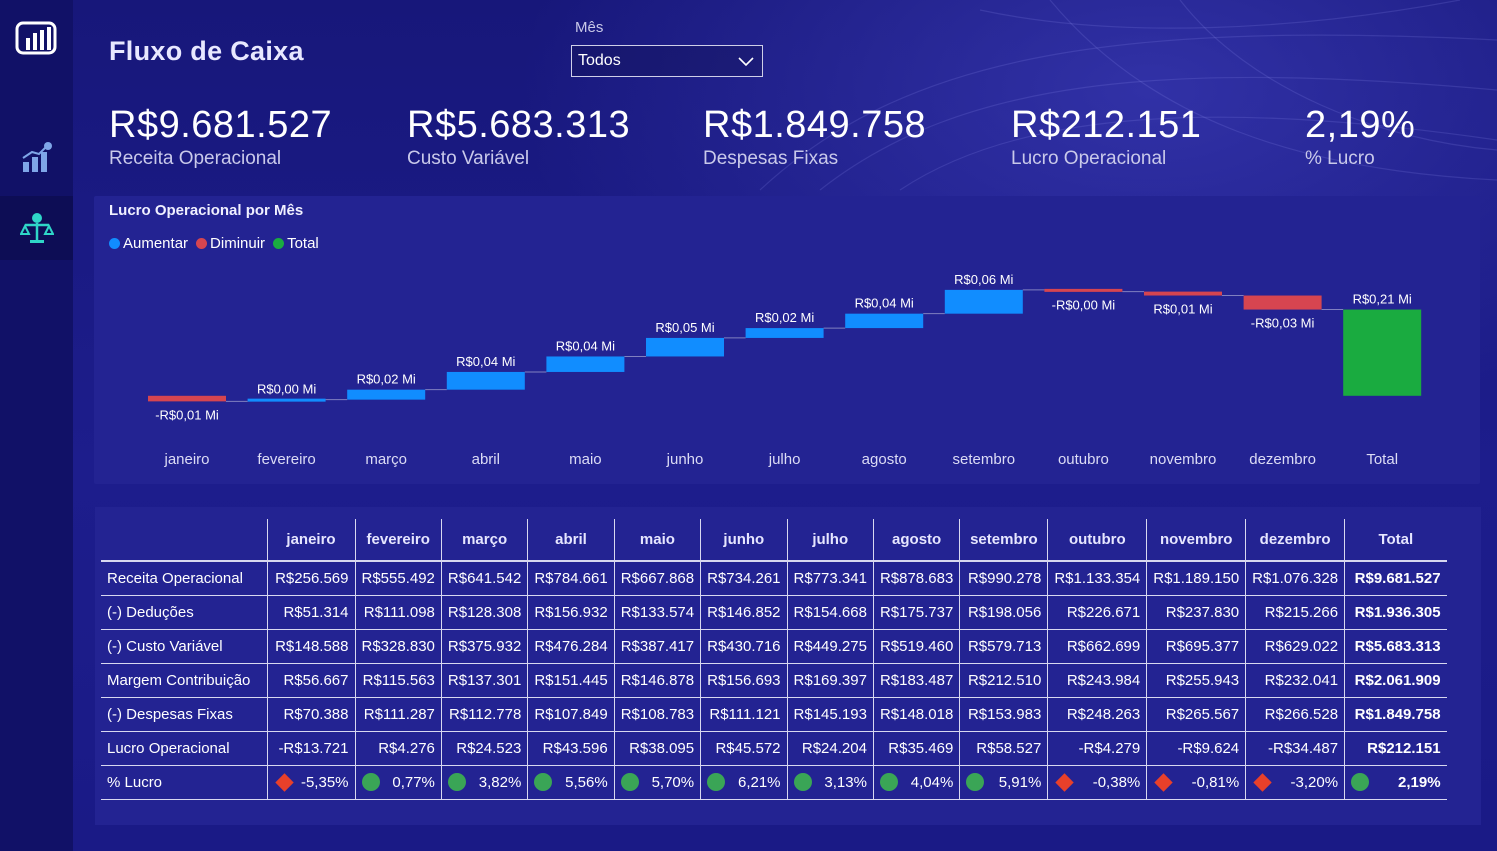 This screenshot has height=851, width=1497. Describe the element at coordinates (673, 782) in the screenshot. I see `percent-value: 5,70%` at that location.